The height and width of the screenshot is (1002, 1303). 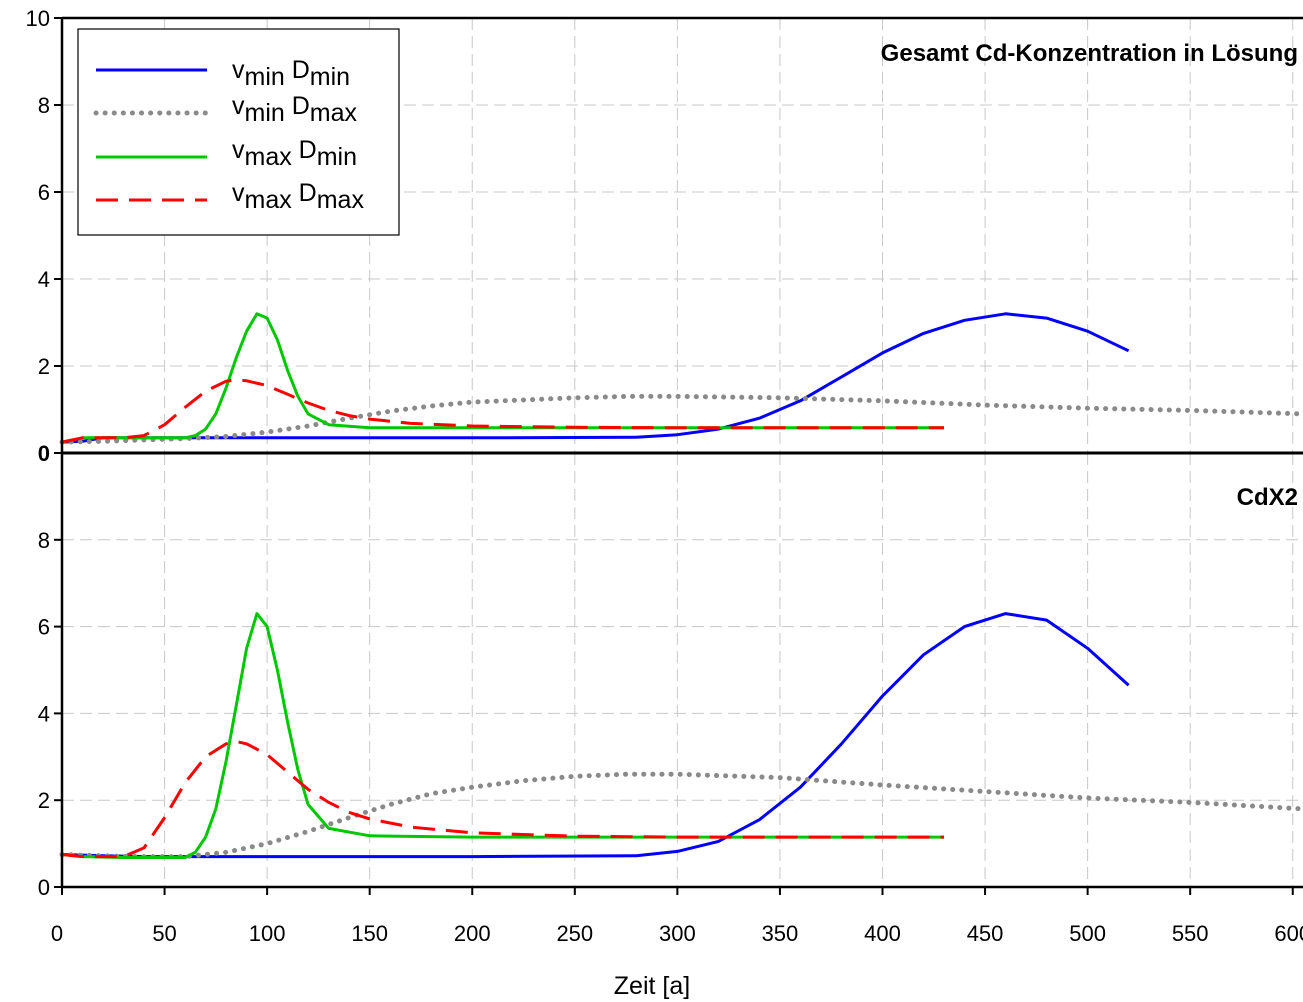 I want to click on x-tick-label: 250, so click(x=574, y=933).